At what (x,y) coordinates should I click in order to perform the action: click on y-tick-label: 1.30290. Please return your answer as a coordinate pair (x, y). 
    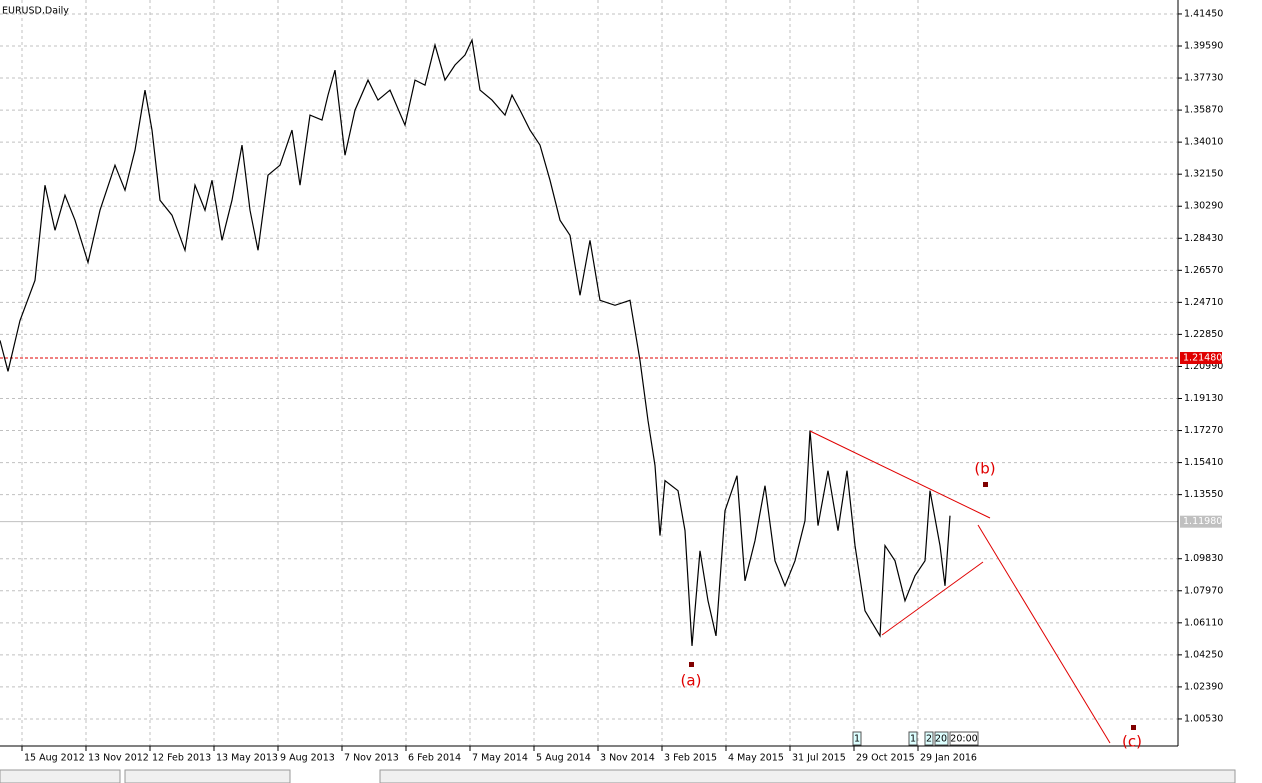
    Looking at the image, I should click on (1203, 206).